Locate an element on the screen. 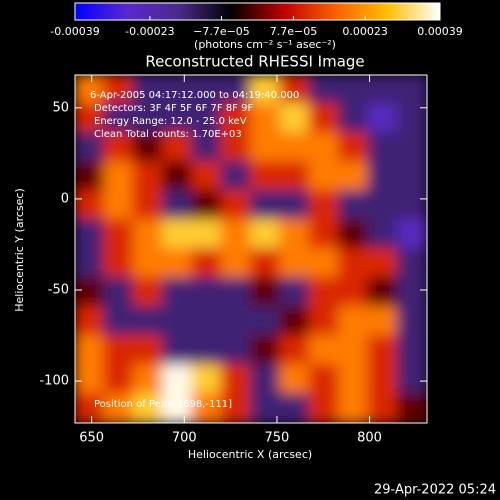 Image resolution: width=500 pixels, height=500 pixels. y-tick-label: -50 is located at coordinates (58, 289).